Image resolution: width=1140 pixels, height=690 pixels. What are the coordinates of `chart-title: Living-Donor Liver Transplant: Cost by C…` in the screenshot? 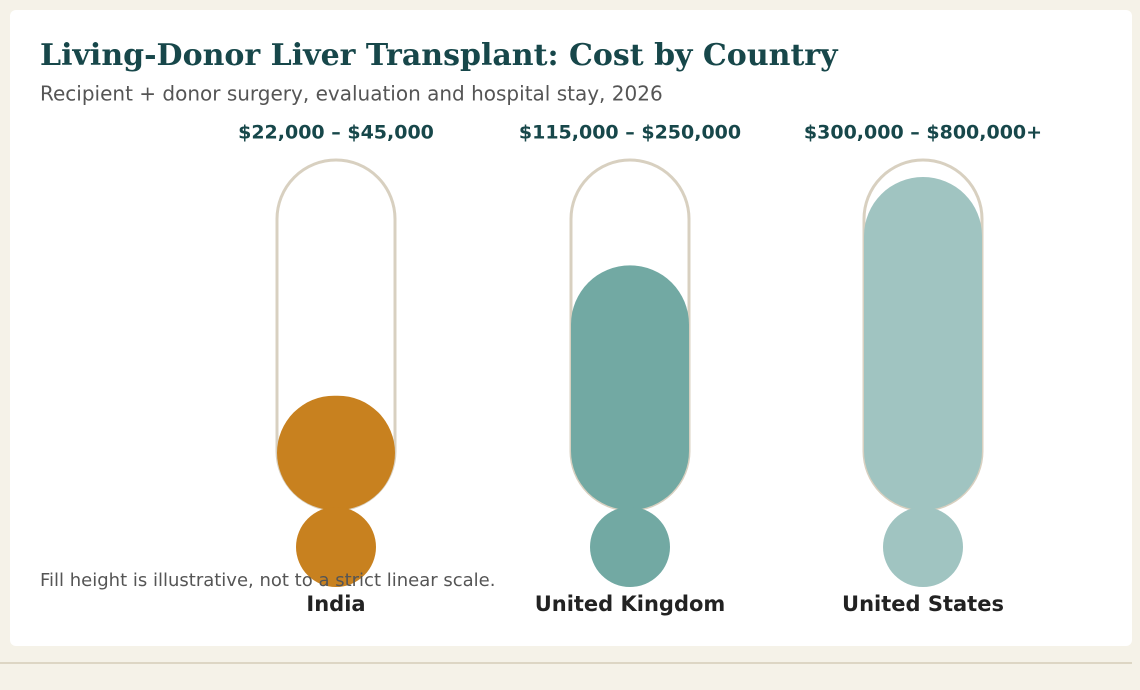 It's located at (439, 55).